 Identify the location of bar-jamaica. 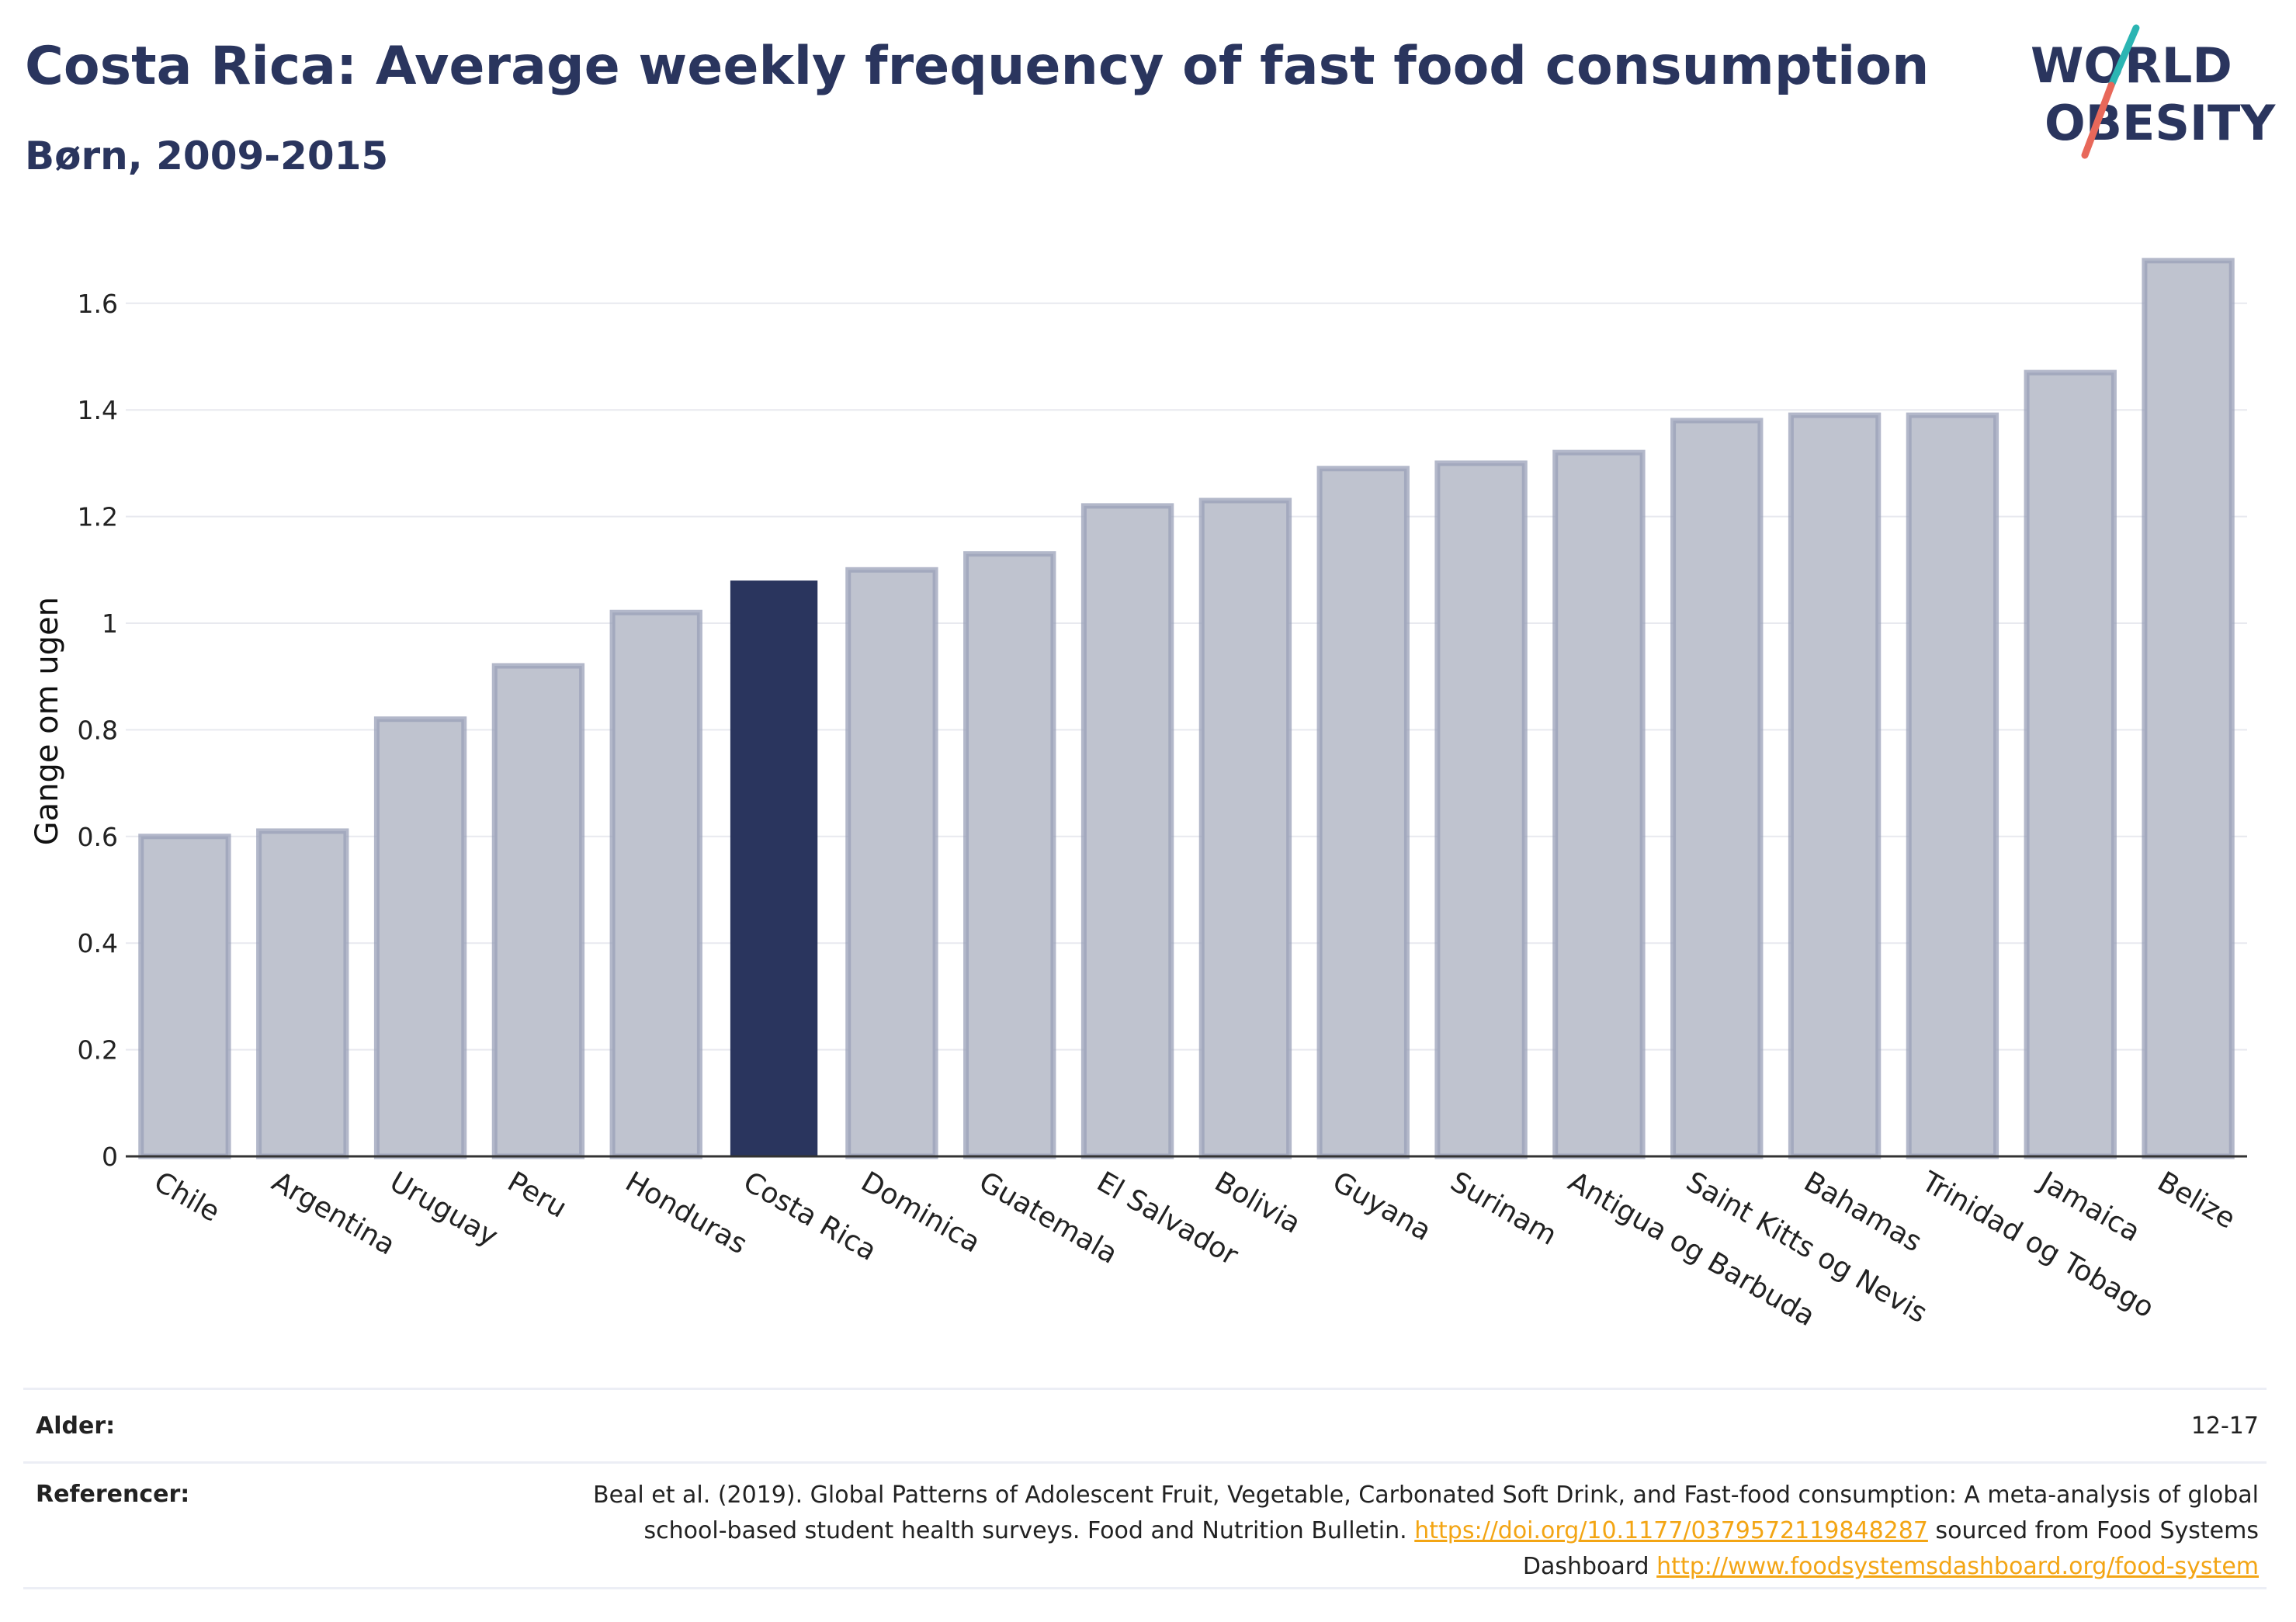
(2070, 764).